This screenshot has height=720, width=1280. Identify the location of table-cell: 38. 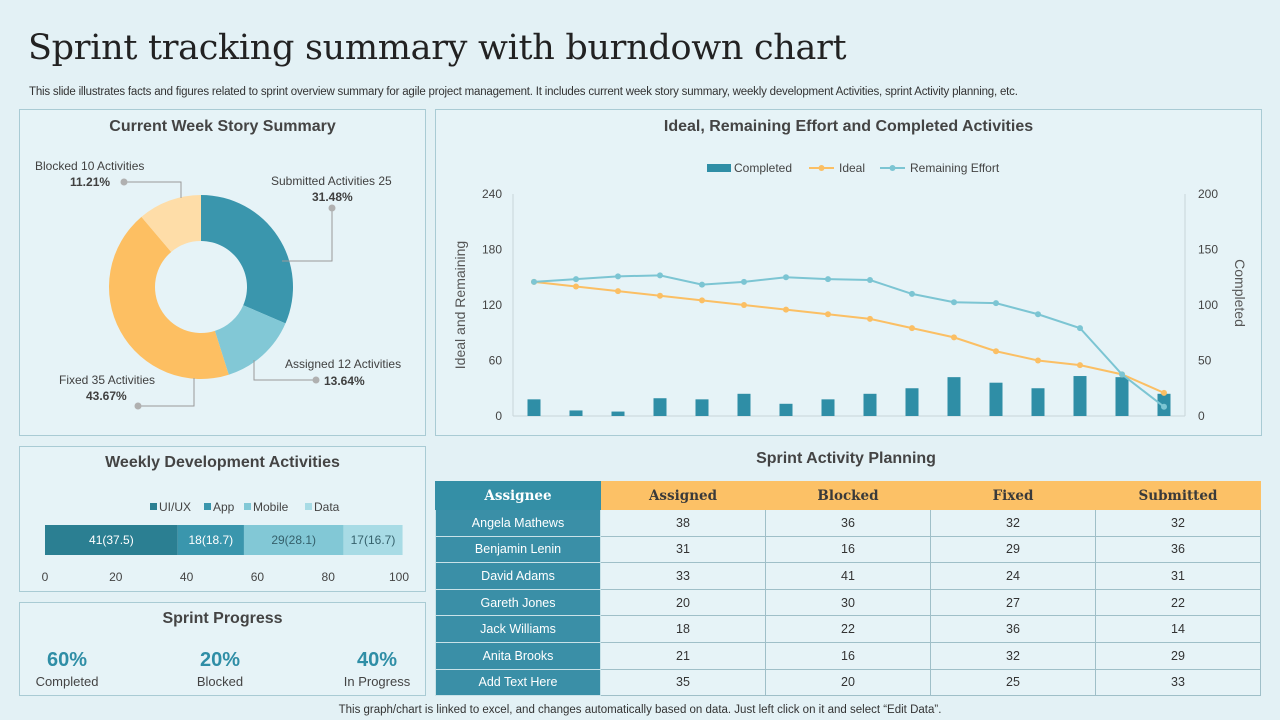
(683, 523).